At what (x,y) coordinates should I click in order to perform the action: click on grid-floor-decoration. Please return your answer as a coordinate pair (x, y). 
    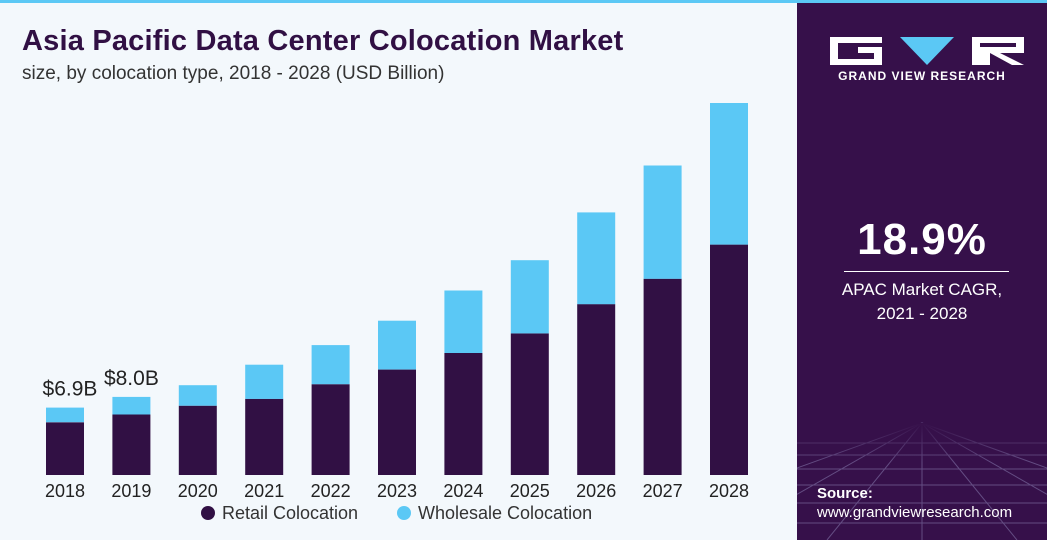
    Looking at the image, I should click on (922, 481).